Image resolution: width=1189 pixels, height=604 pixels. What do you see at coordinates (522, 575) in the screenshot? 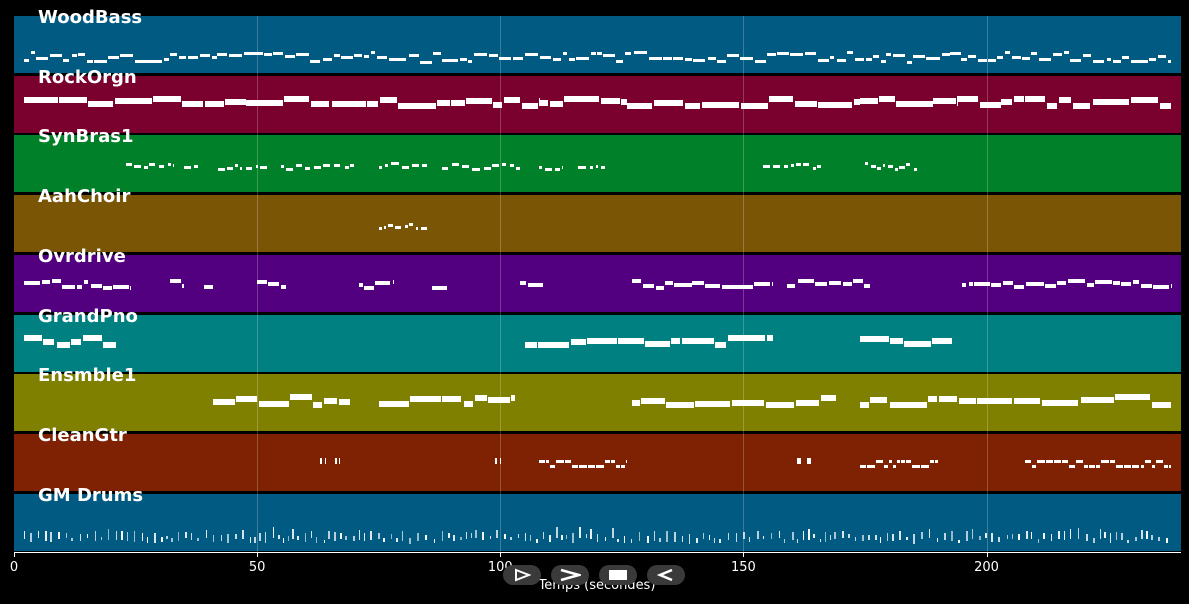
I see `play-button` at bounding box center [522, 575].